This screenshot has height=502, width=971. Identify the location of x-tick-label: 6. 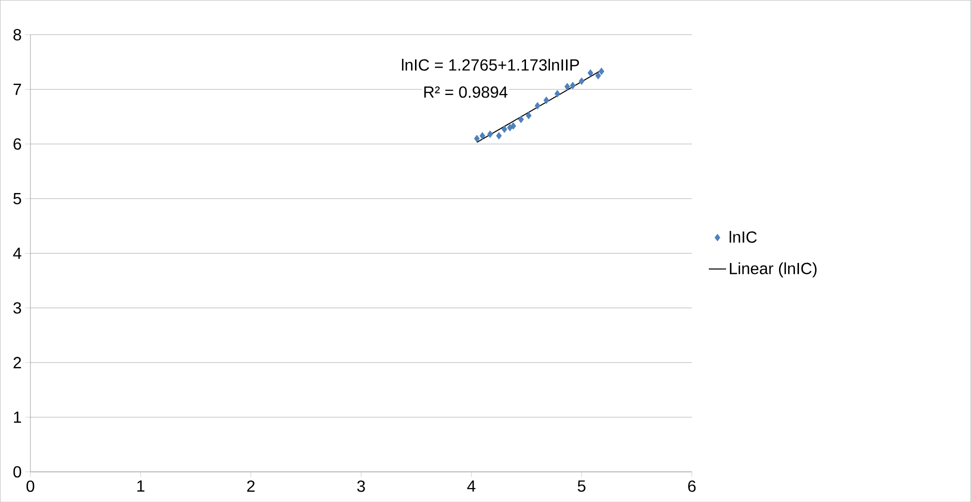
(692, 486).